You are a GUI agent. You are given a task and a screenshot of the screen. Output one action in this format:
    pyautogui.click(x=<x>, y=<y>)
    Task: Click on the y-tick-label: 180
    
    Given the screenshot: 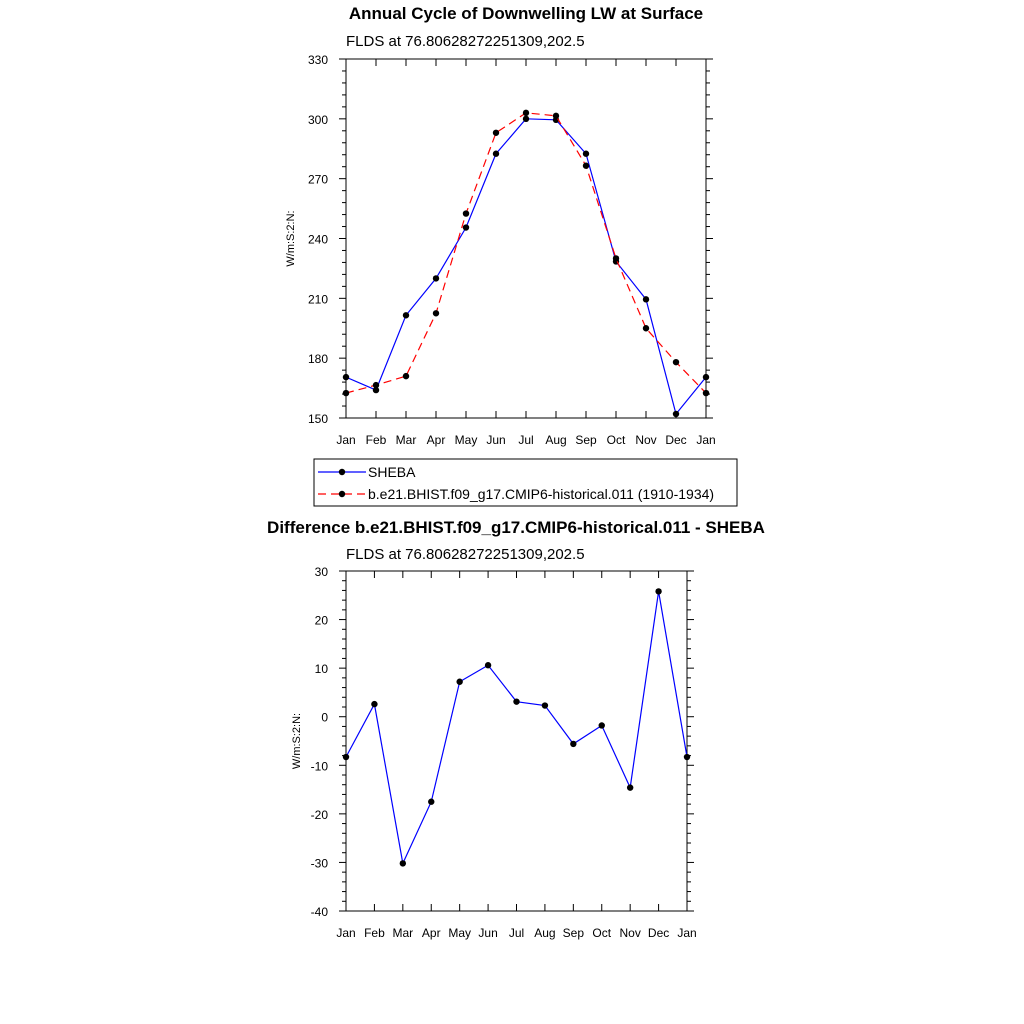 What is the action you would take?
    pyautogui.click(x=318, y=359)
    